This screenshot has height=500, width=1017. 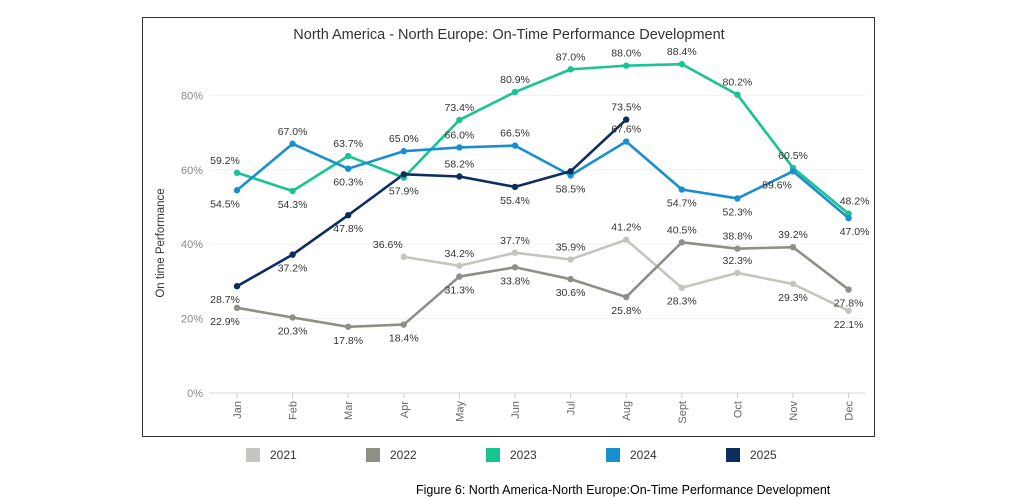 I want to click on legend-label-2025: 2025, so click(x=763, y=455).